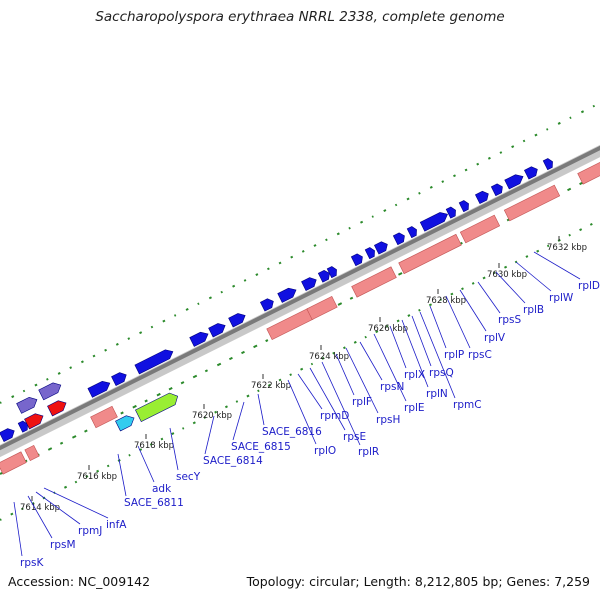 This screenshot has width=600, height=600. Describe the element at coordinates (392, 387) in the screenshot. I see `gene-label: rpsN` at that location.